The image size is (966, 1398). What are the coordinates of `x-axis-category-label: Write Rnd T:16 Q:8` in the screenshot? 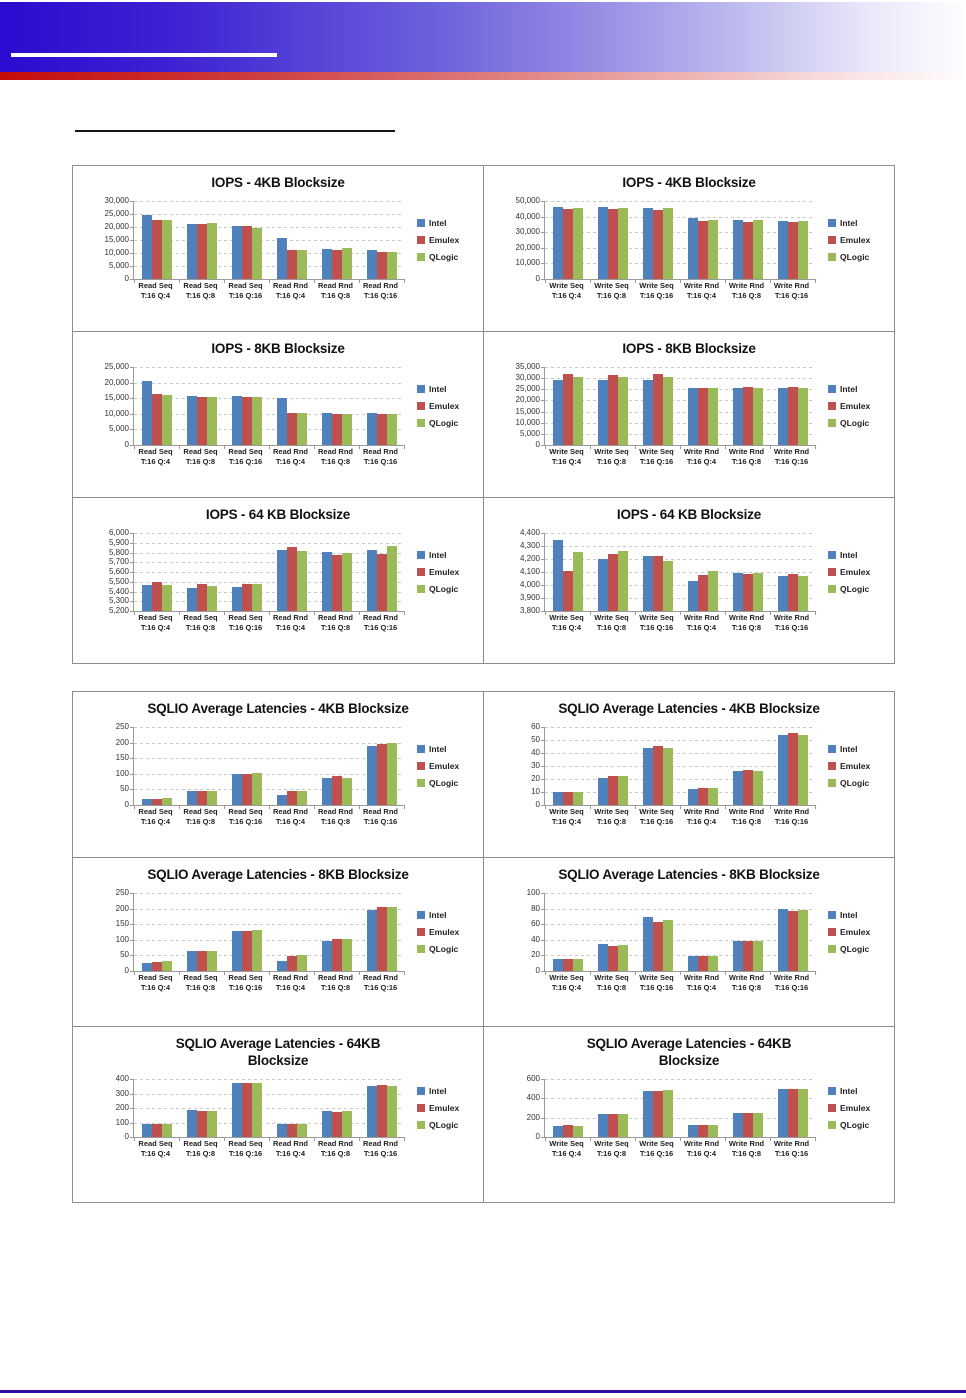 It's located at (746, 456).